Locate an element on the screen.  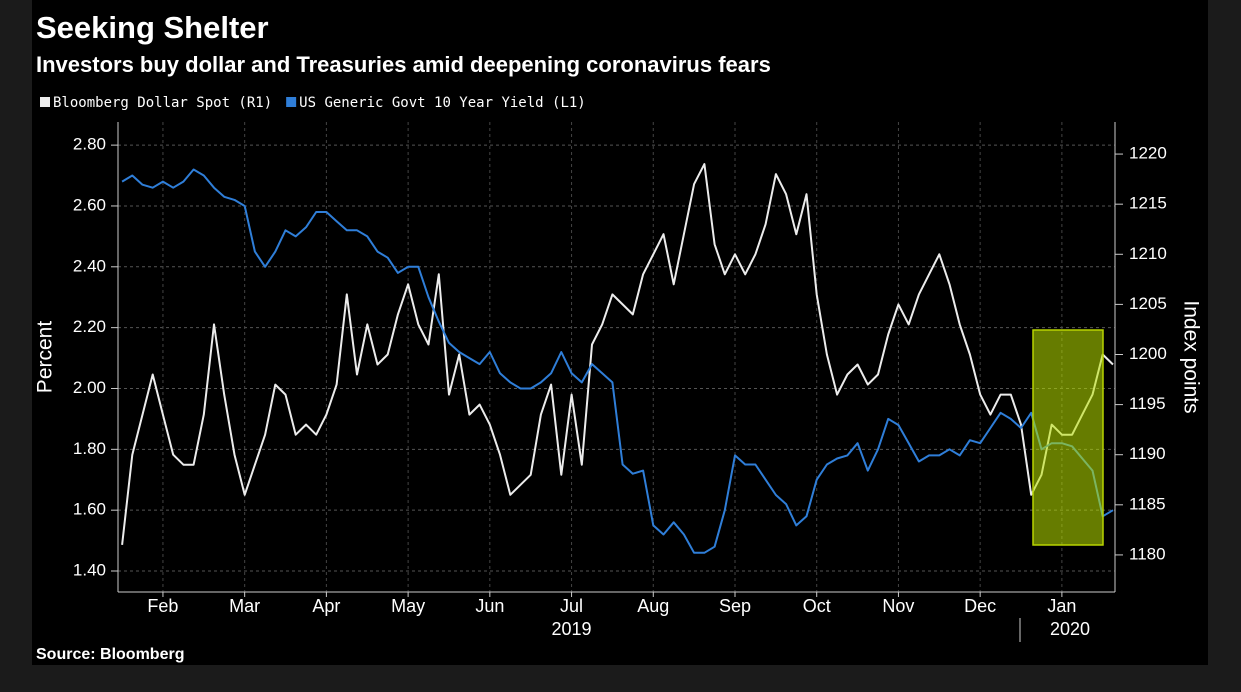
y2-tick-label: 1205 is located at coordinates (1148, 303).